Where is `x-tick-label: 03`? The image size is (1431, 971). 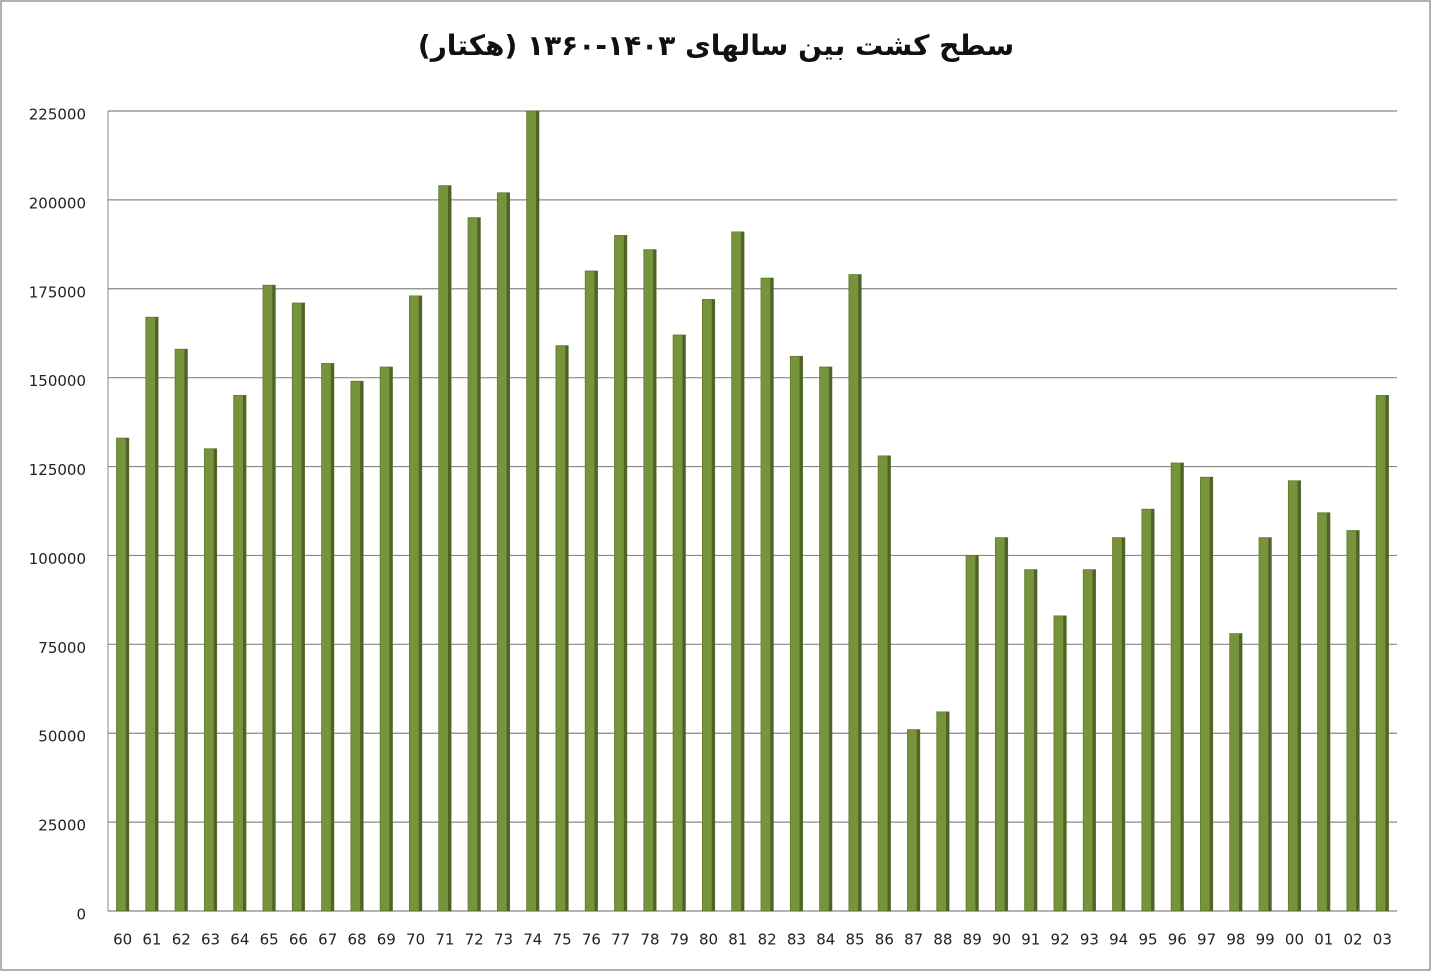
x-tick-label: 03 is located at coordinates (1382, 940).